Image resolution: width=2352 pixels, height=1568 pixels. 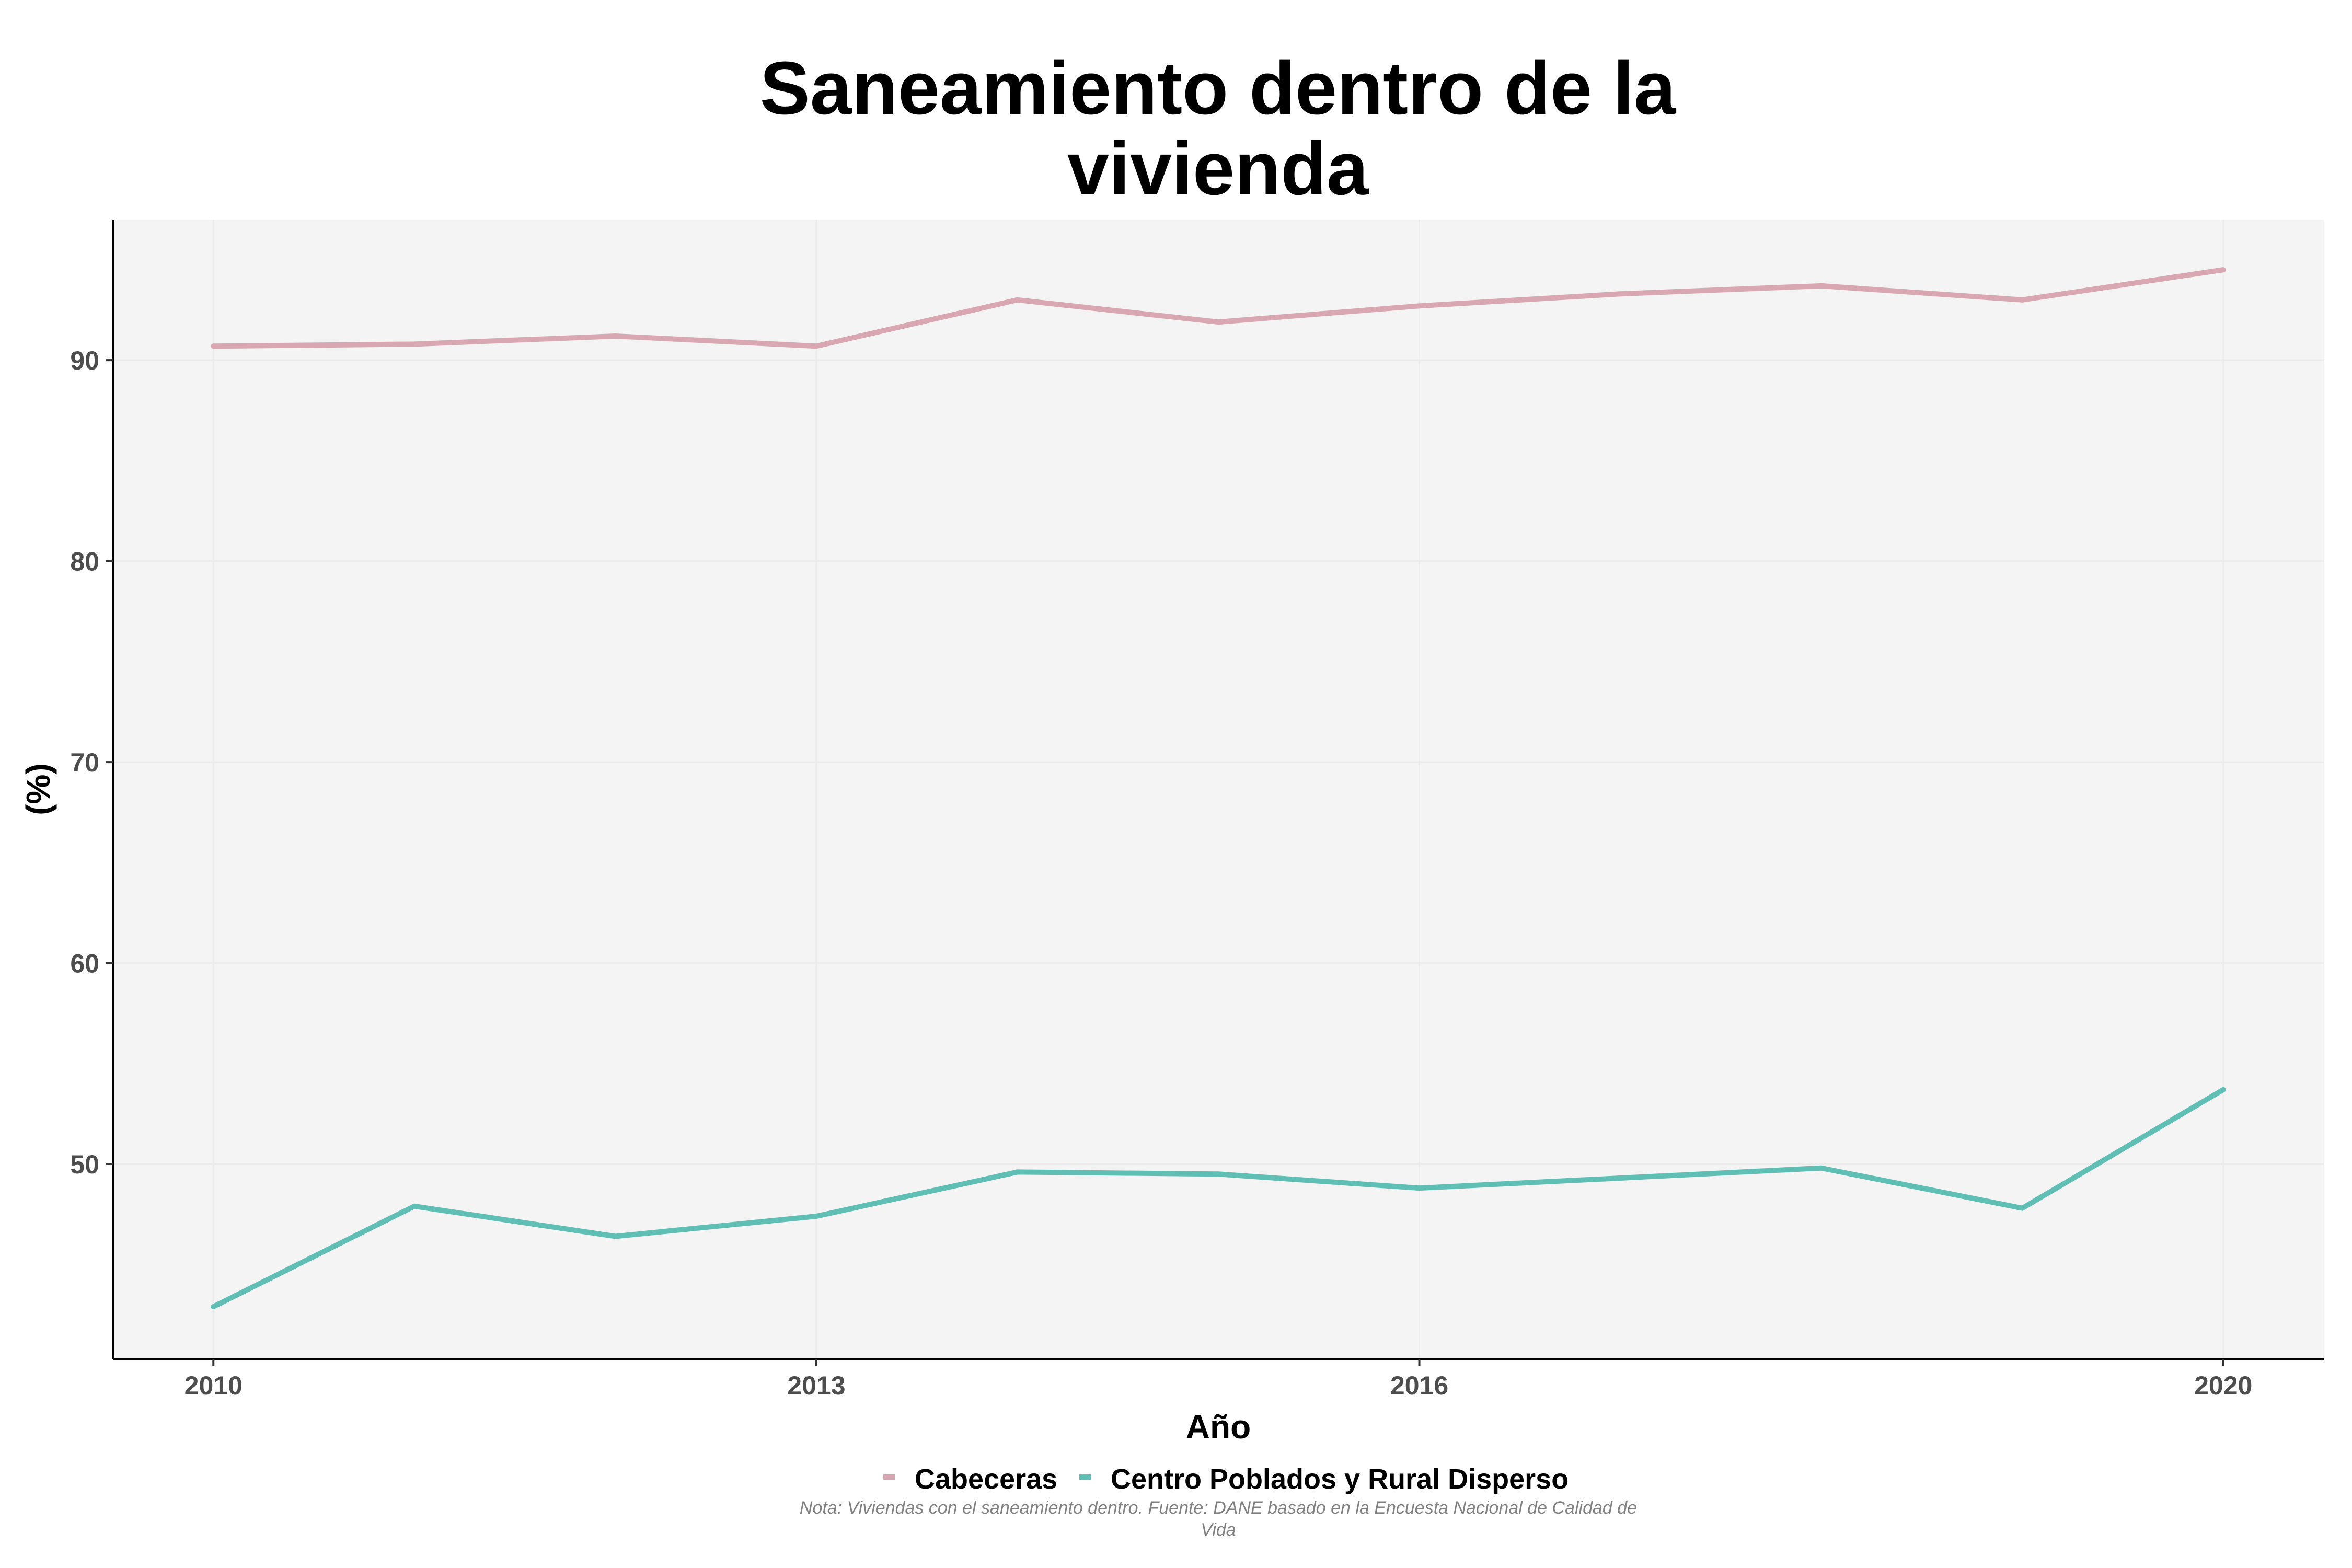 I want to click on y-tick-label: 80, so click(x=84, y=562).